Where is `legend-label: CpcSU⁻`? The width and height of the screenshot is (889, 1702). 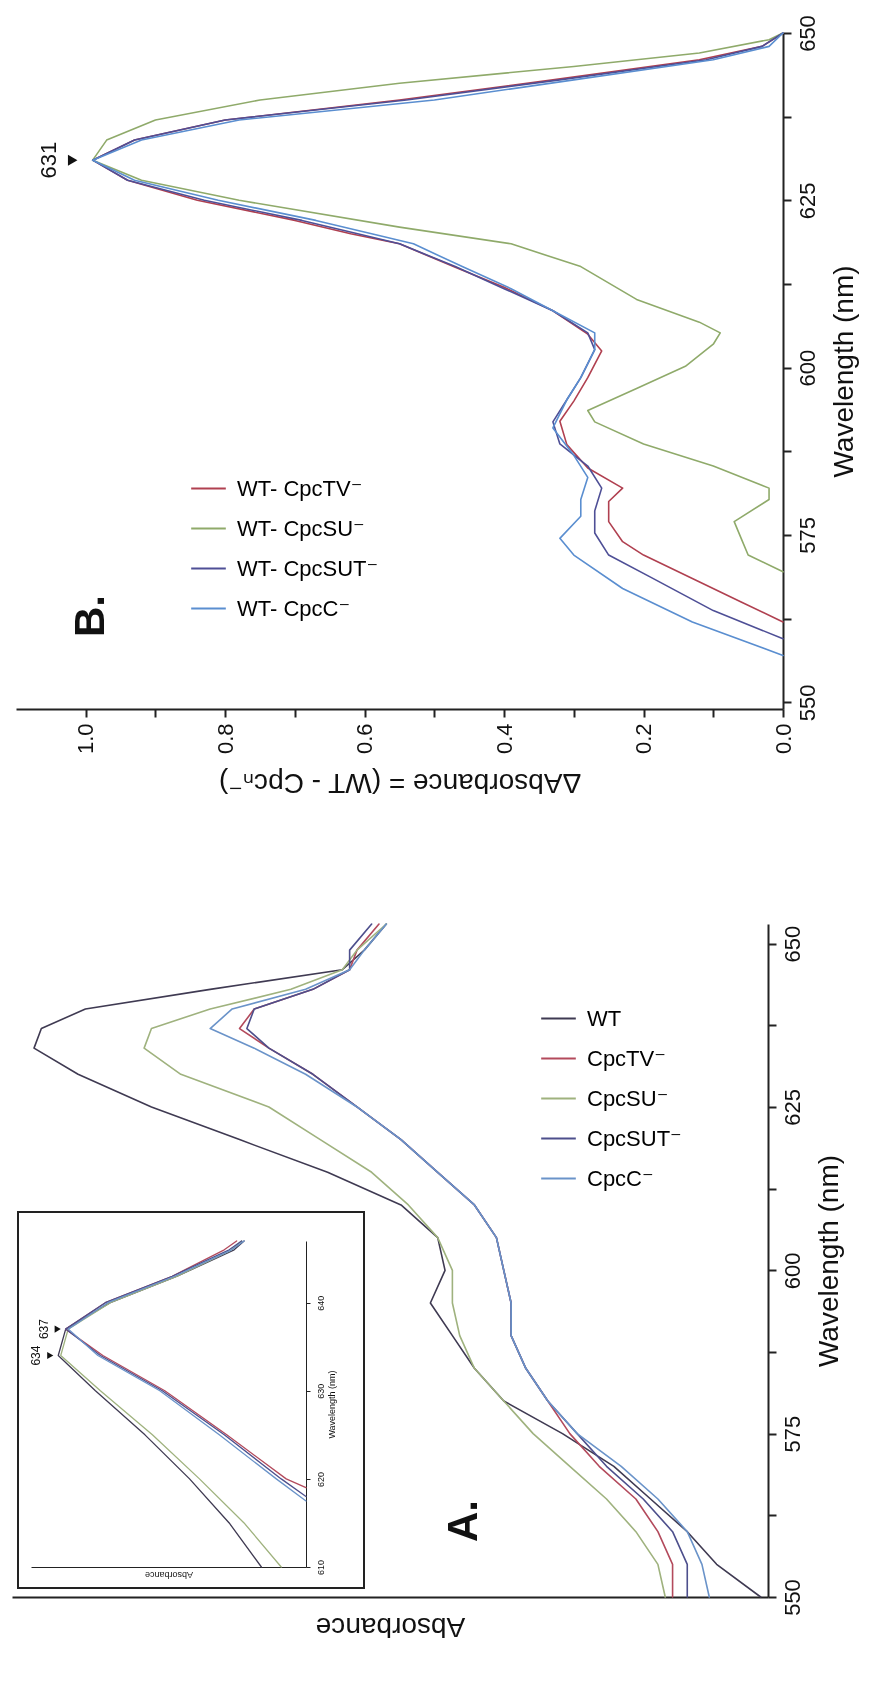
legend-label: CpcSU⁻ is located at coordinates (628, 1098).